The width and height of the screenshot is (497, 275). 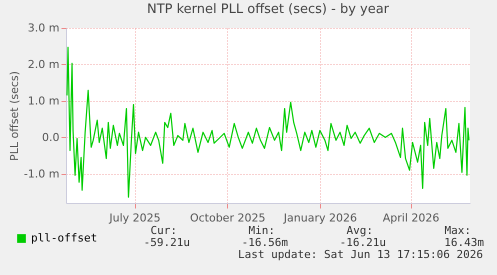 I want to click on y-tick-label: 1.0 m, so click(x=44, y=101).